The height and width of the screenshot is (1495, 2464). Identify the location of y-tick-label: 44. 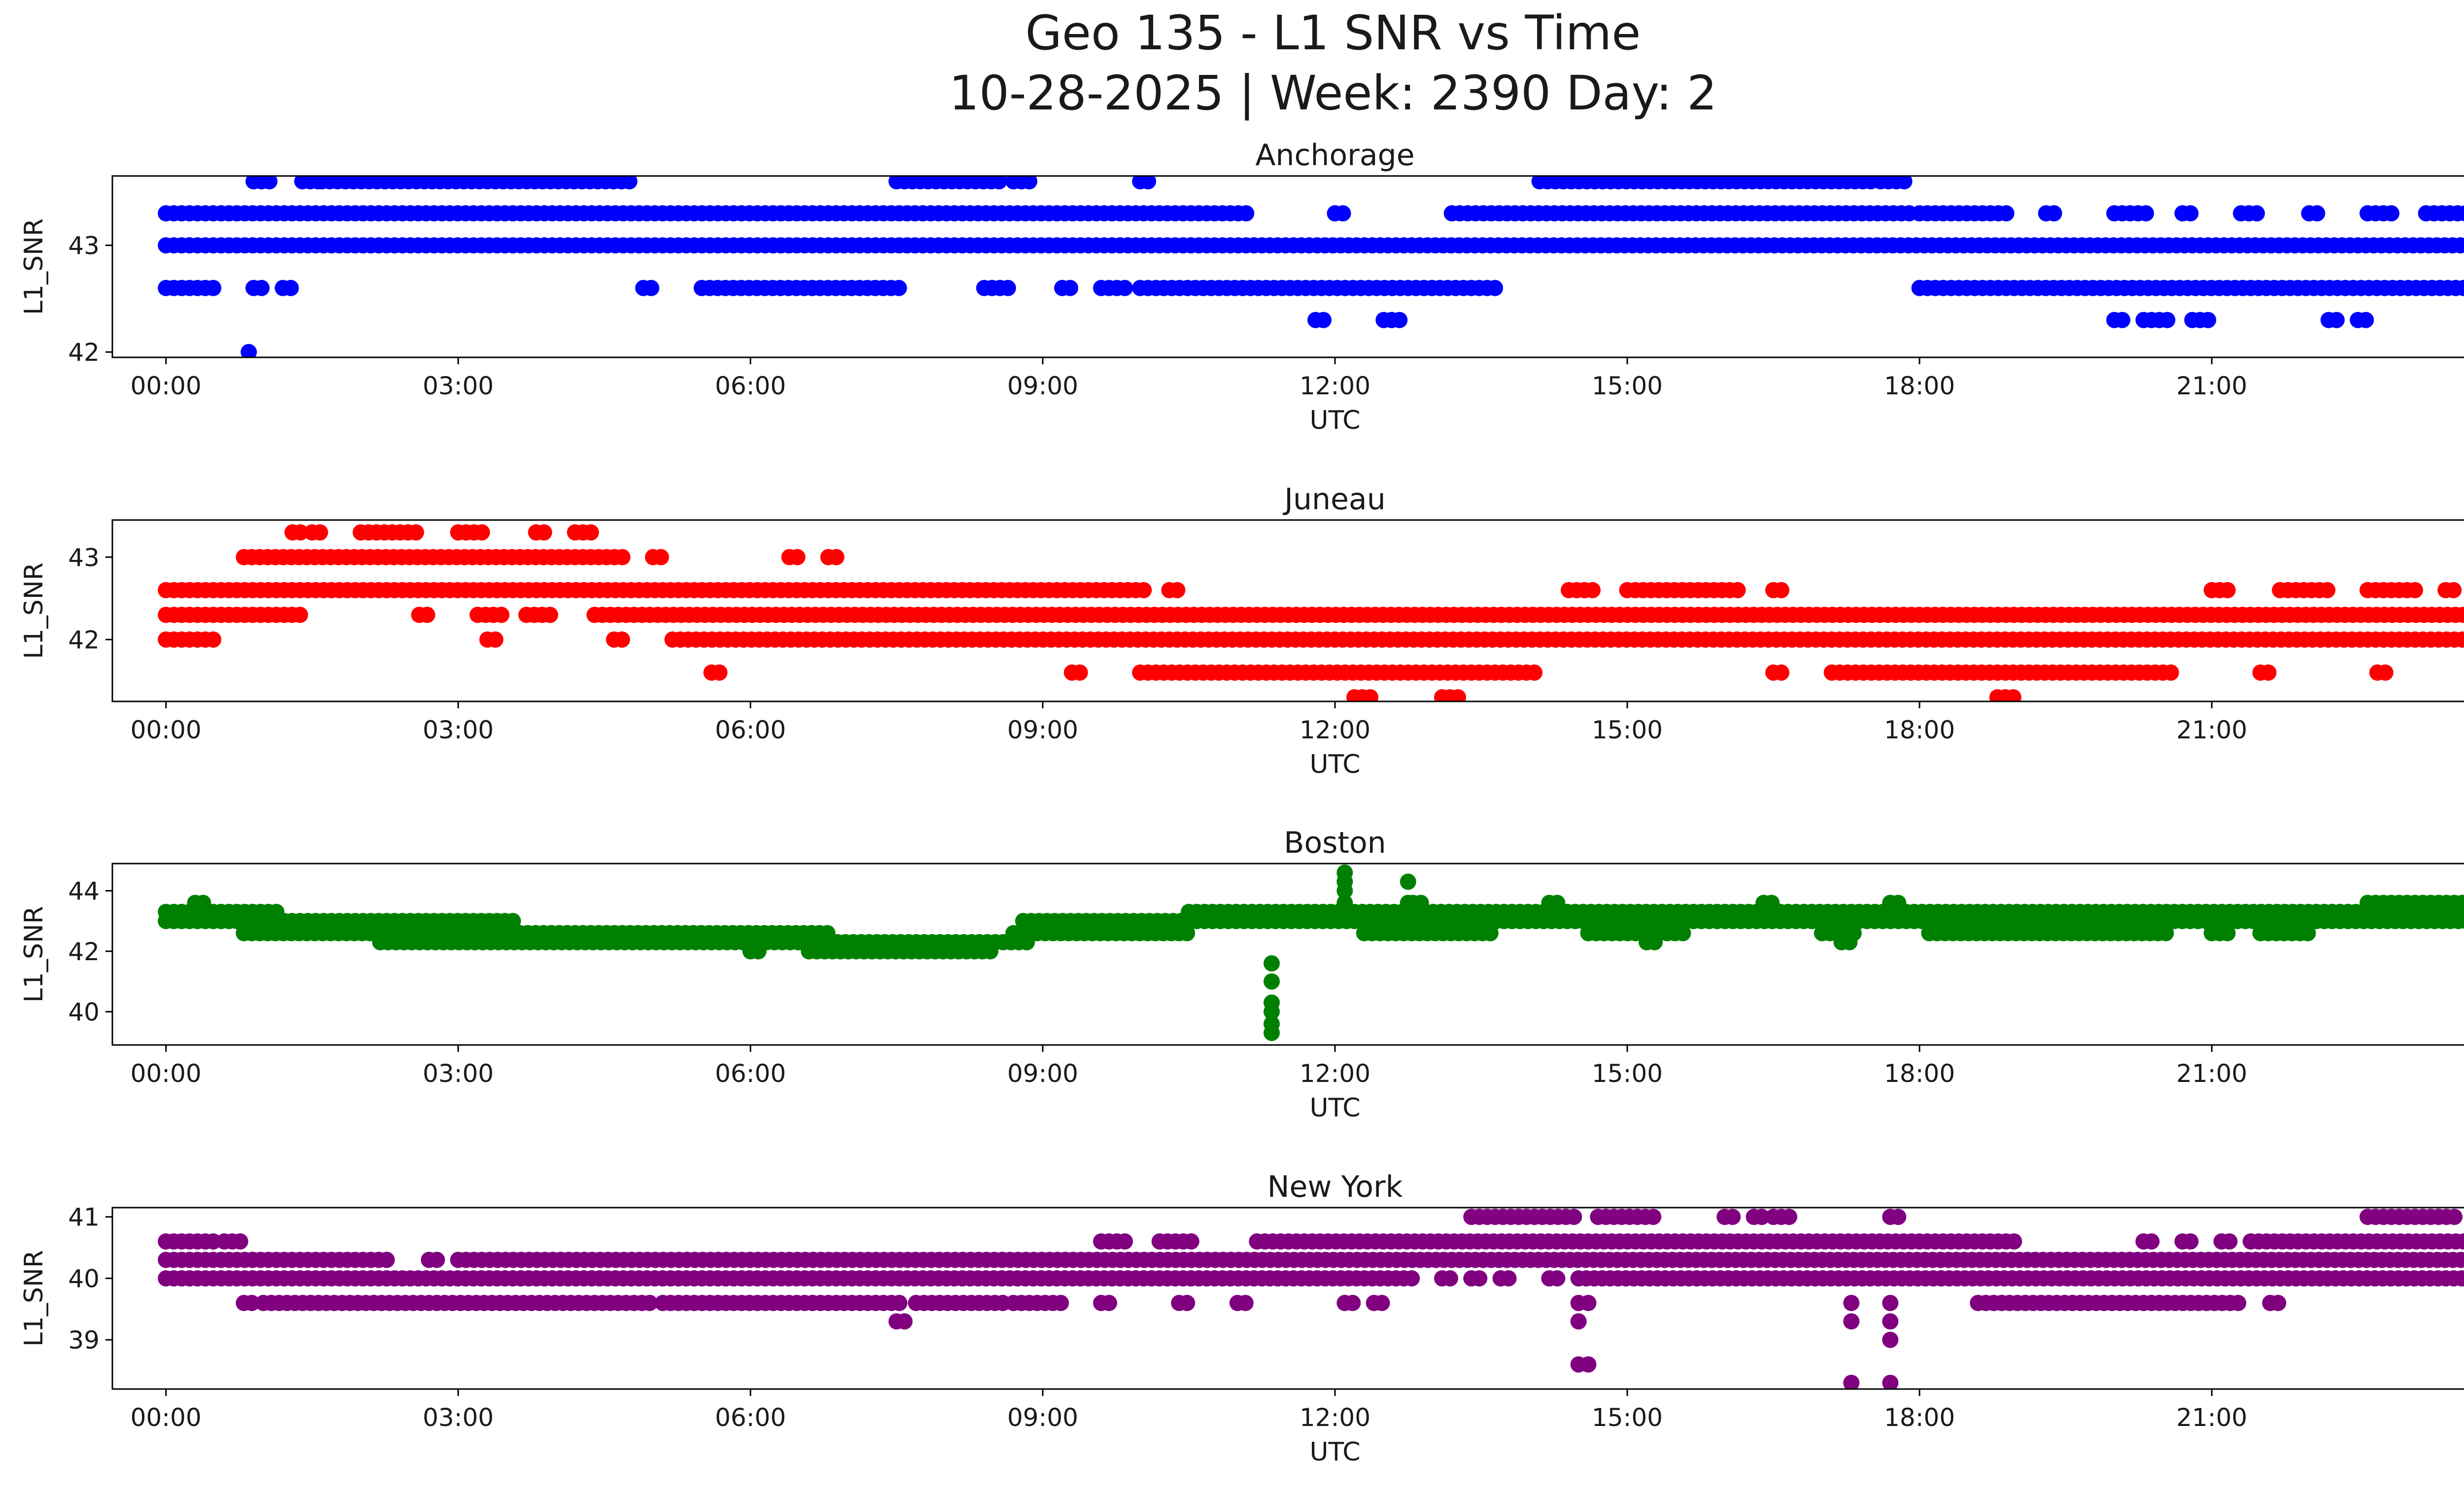
(84, 891).